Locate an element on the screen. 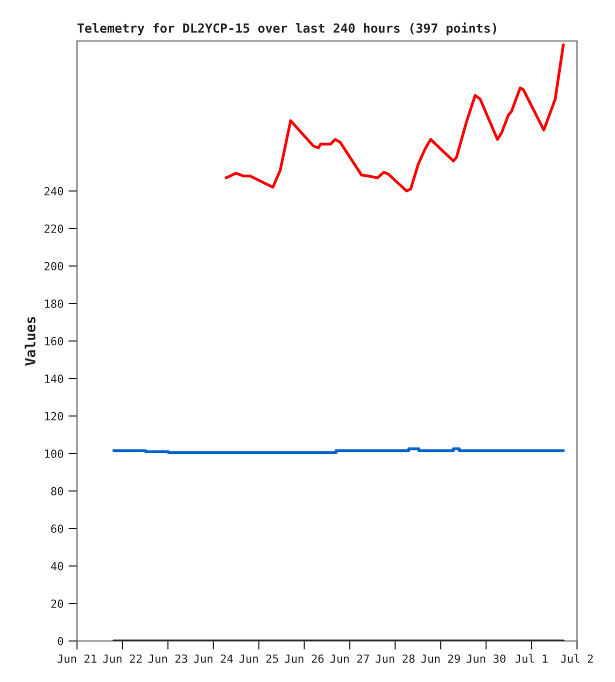 The image size is (615, 682). y-tick-label: 40 is located at coordinates (57, 566).